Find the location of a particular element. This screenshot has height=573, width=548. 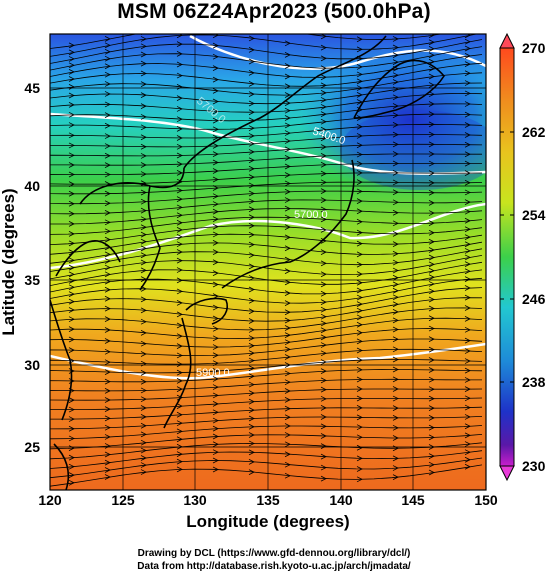

colorbar-label: 238 is located at coordinates (534, 382).